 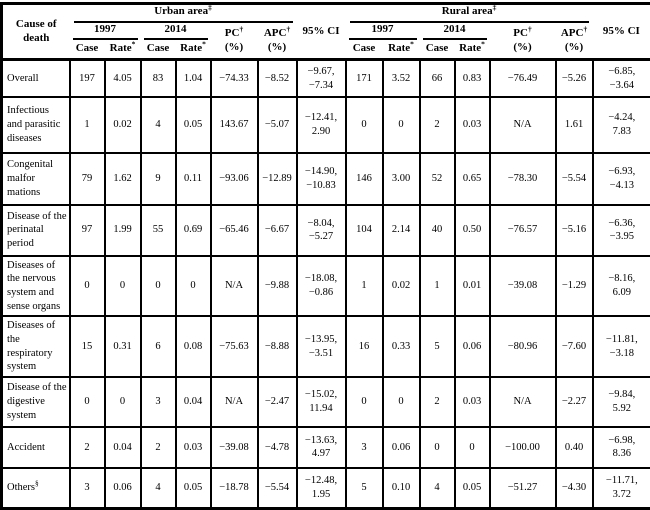 I want to click on urban-area-label: Urban area, so click(x=181, y=11).